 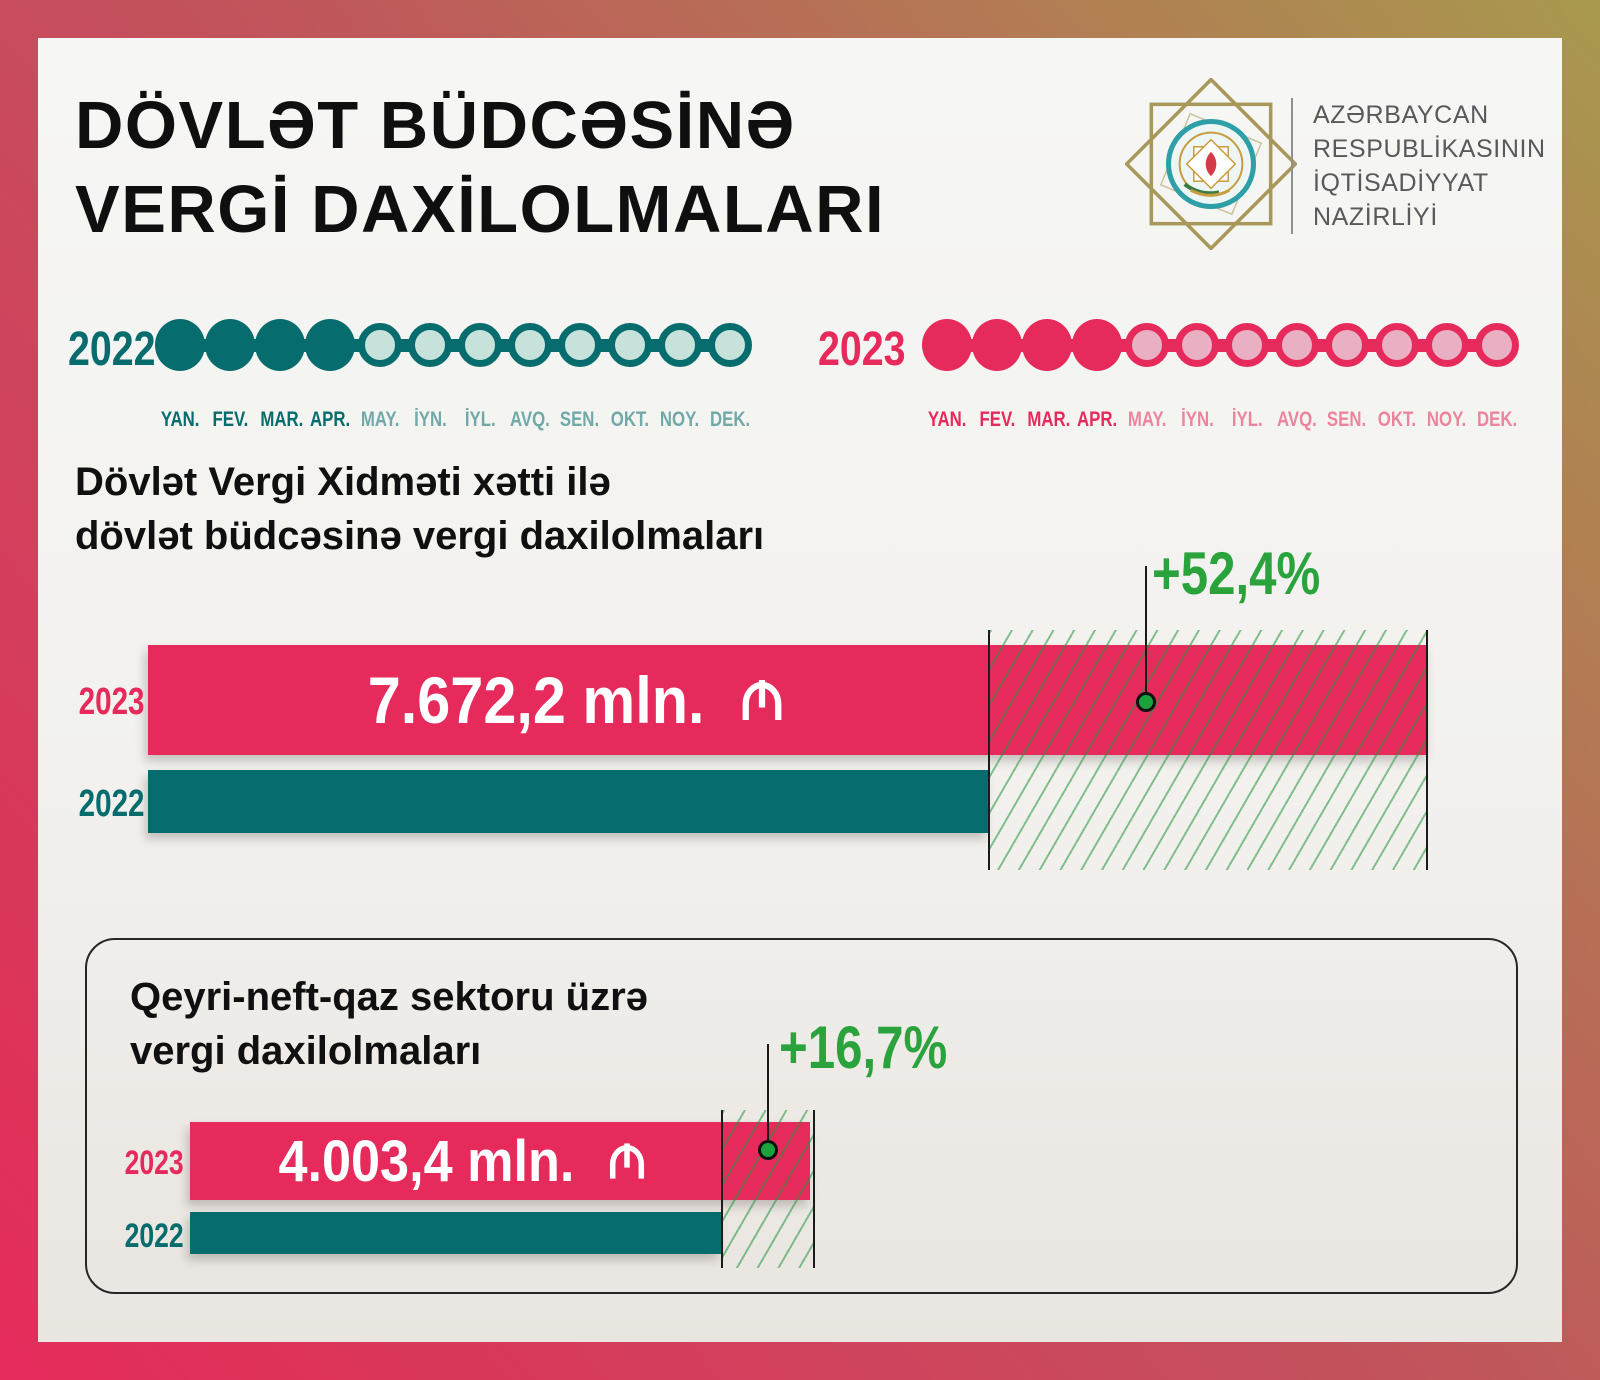 I want to click on month-label-2023-i̇yl: İYL., so click(x=1247, y=421).